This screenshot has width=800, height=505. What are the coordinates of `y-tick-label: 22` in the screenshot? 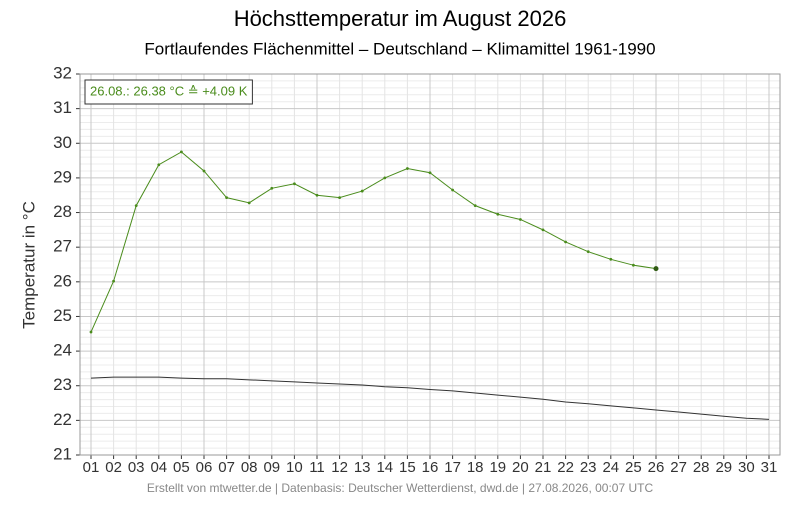 It's located at (62, 419).